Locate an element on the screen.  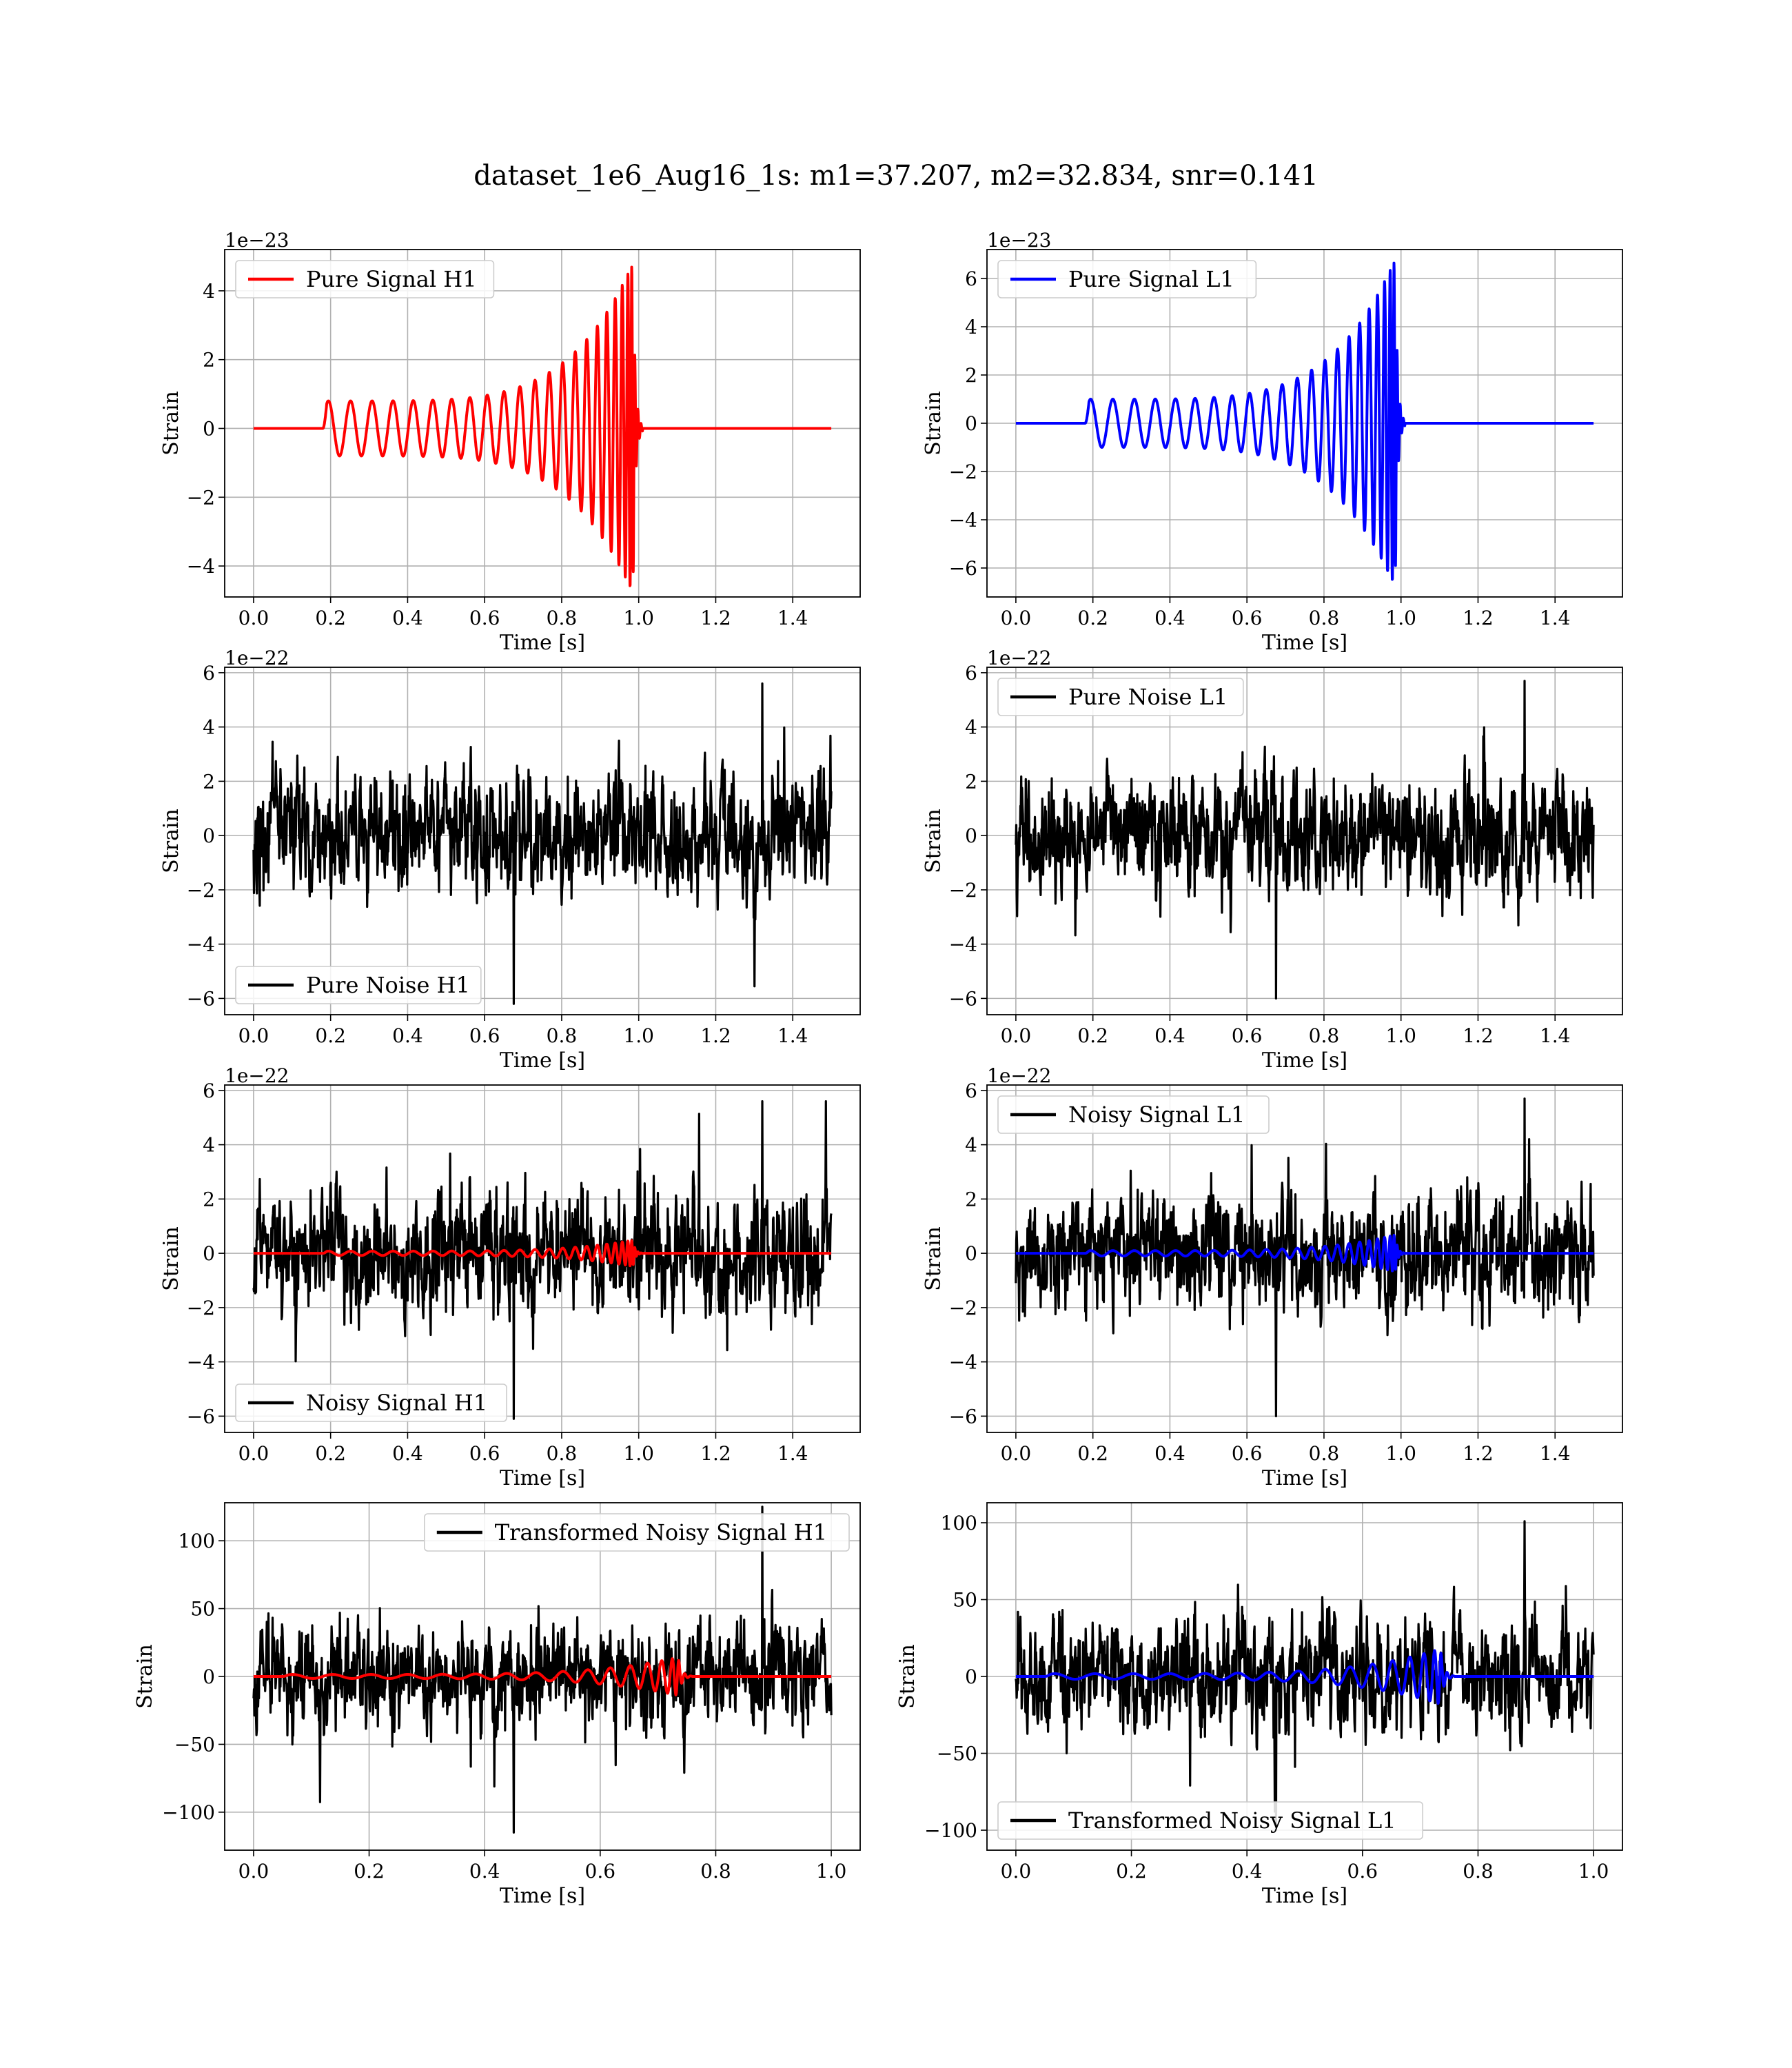
legend-label: Pure Signal H1 is located at coordinates (391, 279).